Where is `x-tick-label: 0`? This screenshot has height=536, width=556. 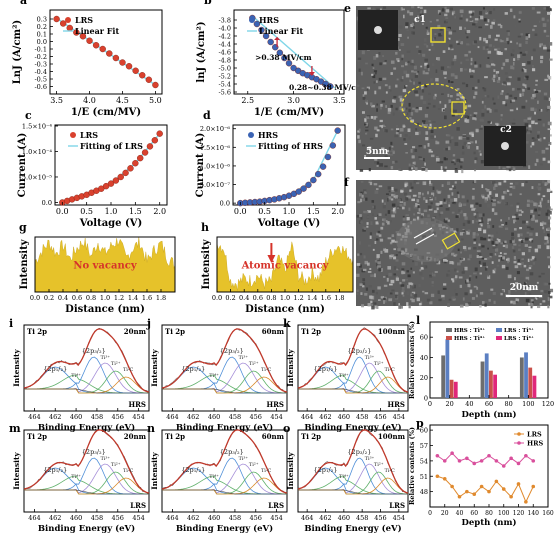 x-tick-label: 0 is located at coordinates (430, 404).